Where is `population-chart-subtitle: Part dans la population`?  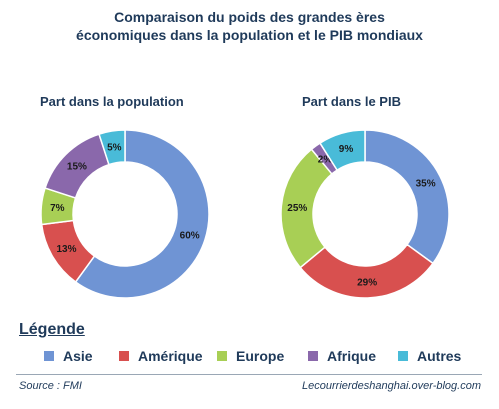
population-chart-subtitle: Part dans la population is located at coordinates (112, 101).